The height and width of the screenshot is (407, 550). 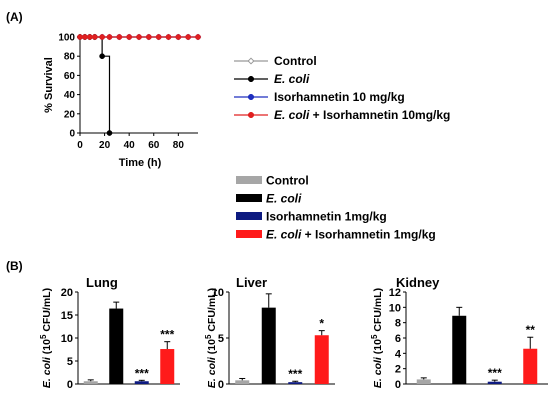 What do you see at coordinates (295, 61) in the screenshot?
I see `legend-label: Control` at bounding box center [295, 61].